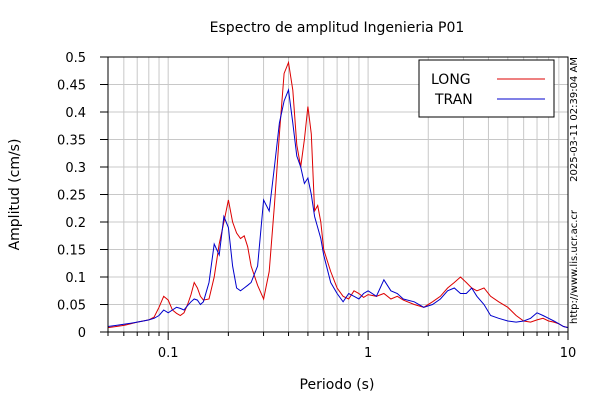  I want to click on legend: LONG TRAN, so click(486, 88).